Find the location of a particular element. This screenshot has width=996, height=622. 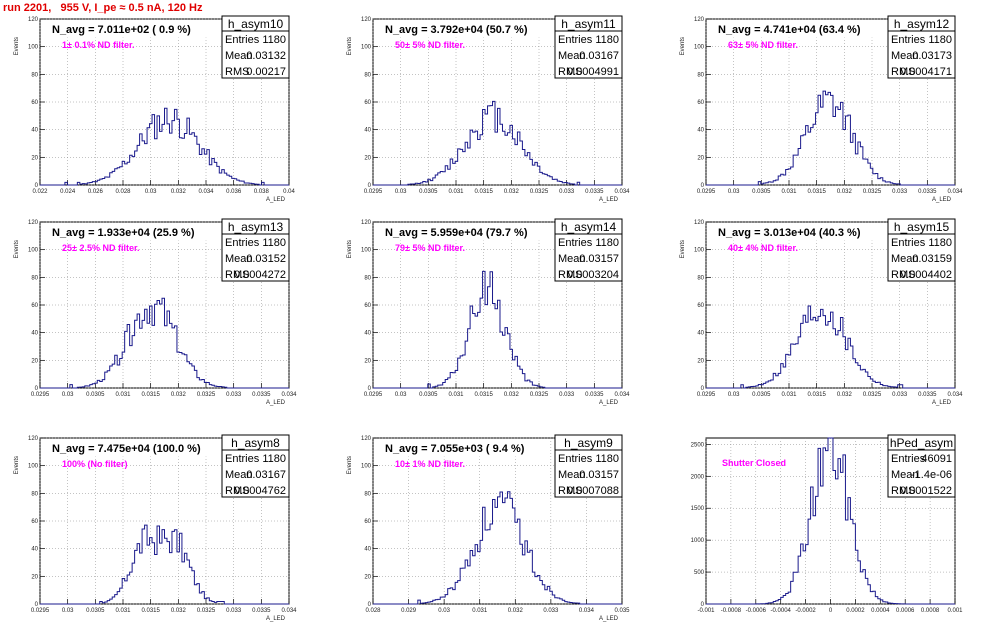

stats-name: h_asym9 is located at coordinates (588, 443).